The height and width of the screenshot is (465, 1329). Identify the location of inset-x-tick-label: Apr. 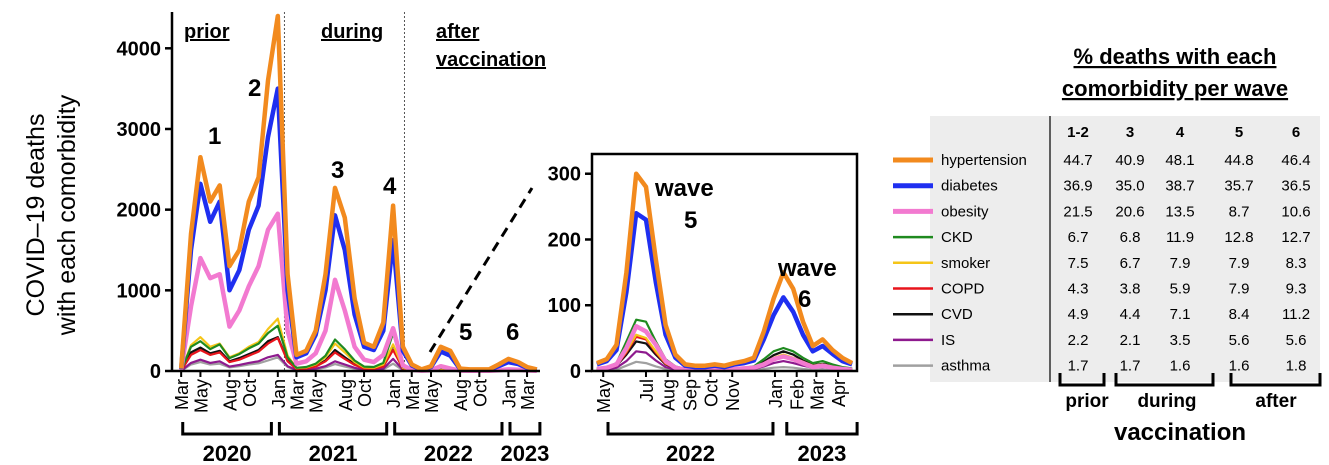
(839, 393).